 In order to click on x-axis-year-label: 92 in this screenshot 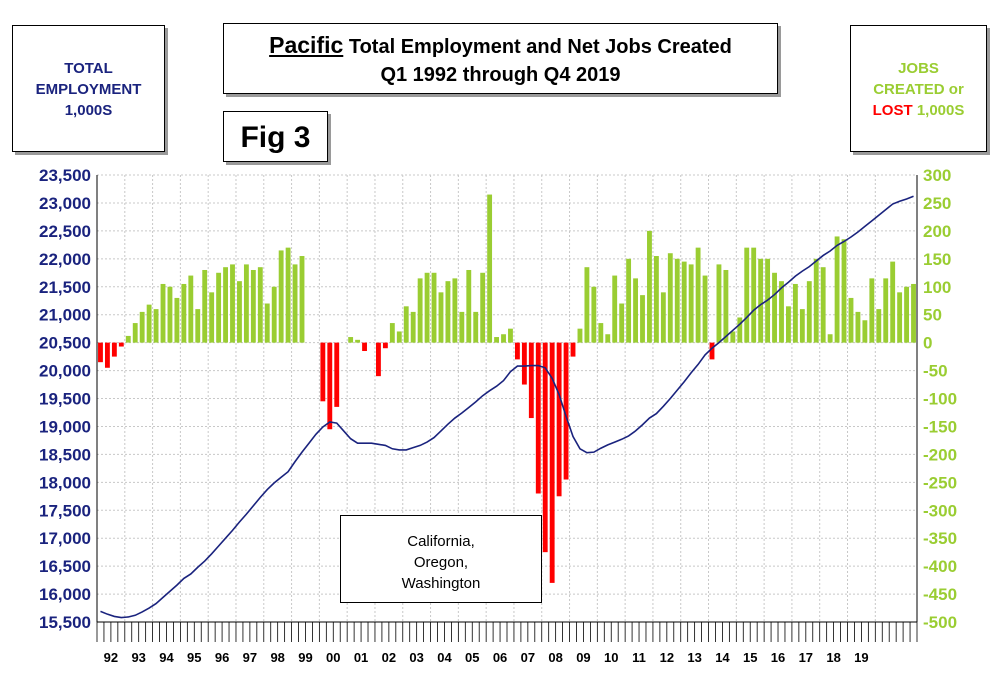, I will do `click(111, 657)`.